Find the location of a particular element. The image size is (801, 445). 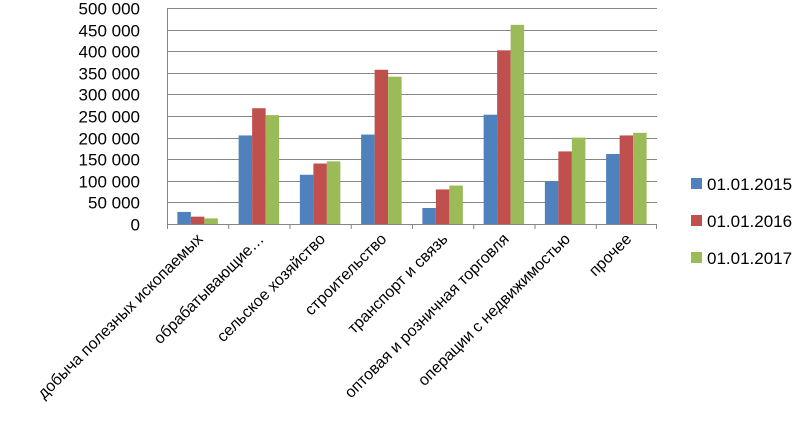

y-tick-label: 300 000 is located at coordinates (109, 95).